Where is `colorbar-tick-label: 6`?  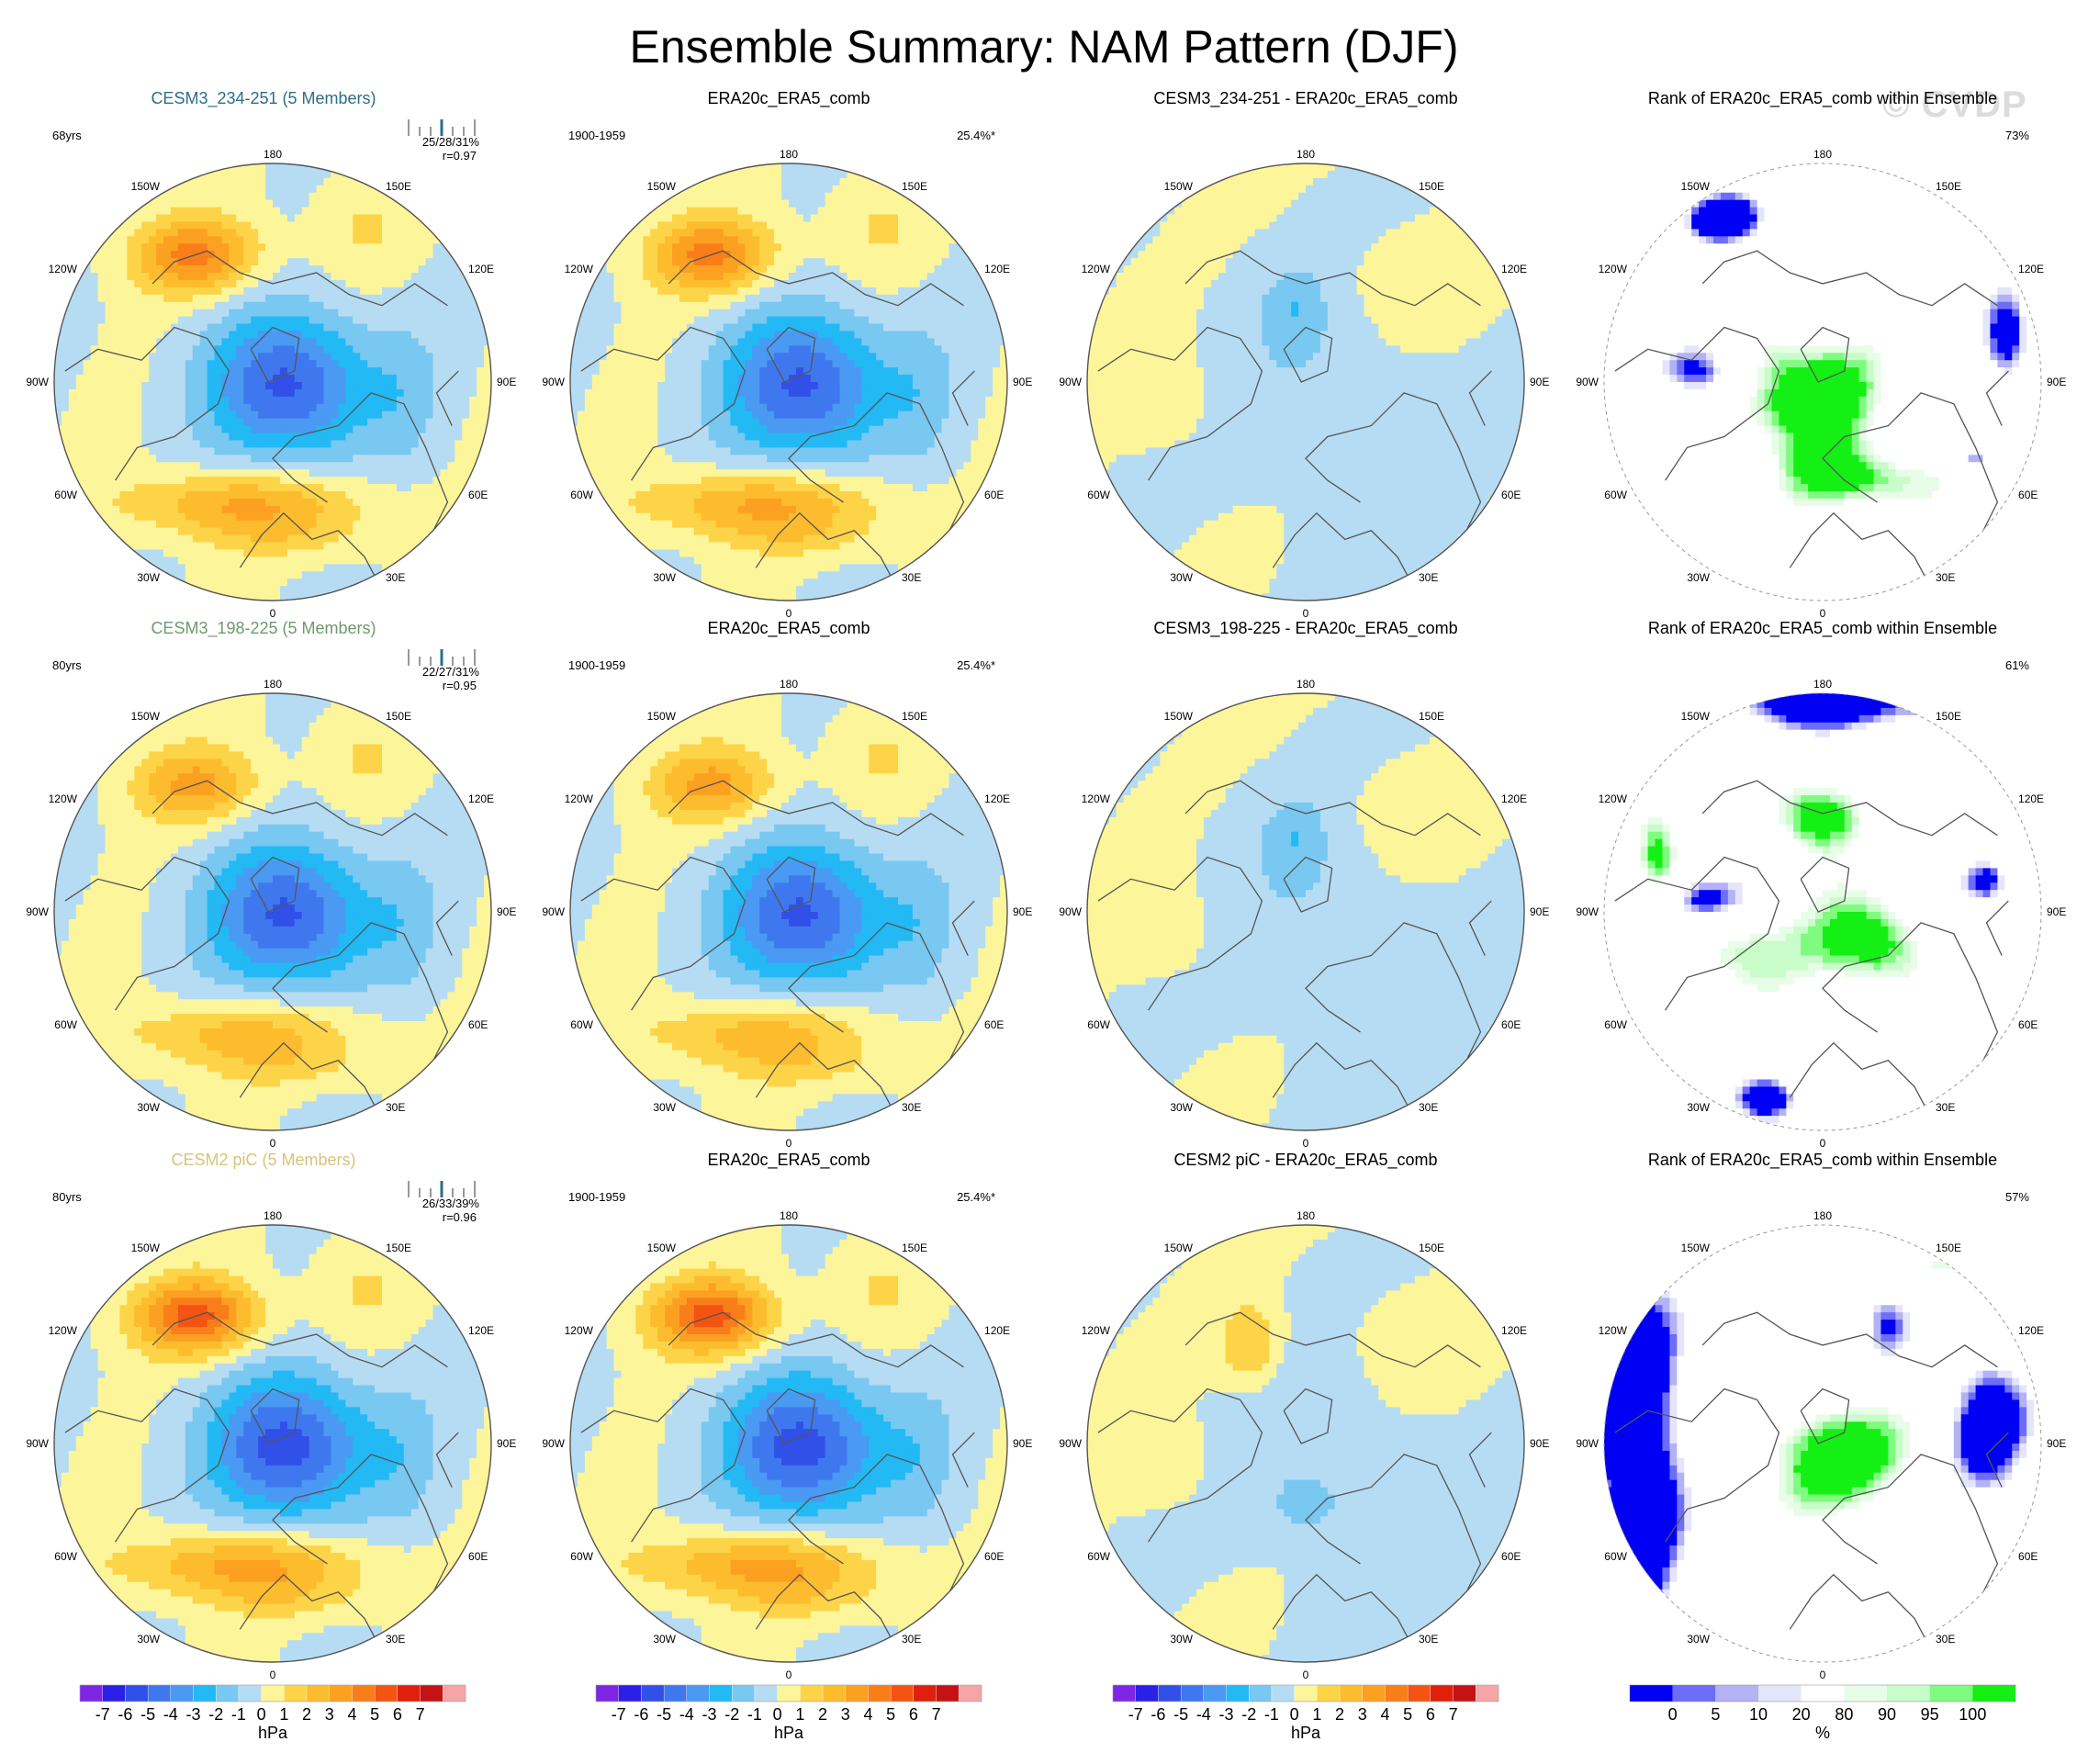 colorbar-tick-label: 6 is located at coordinates (913, 1714).